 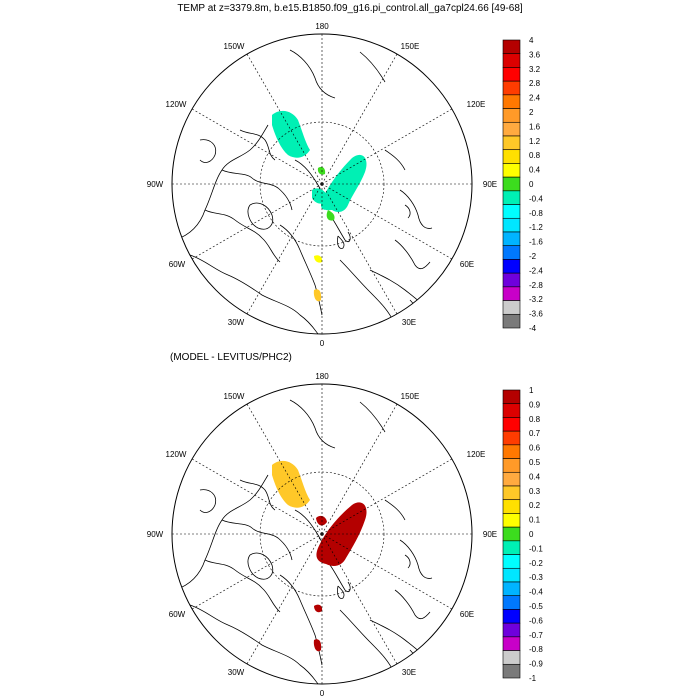 I want to click on colorbar-label: 0.7, so click(x=535, y=433).